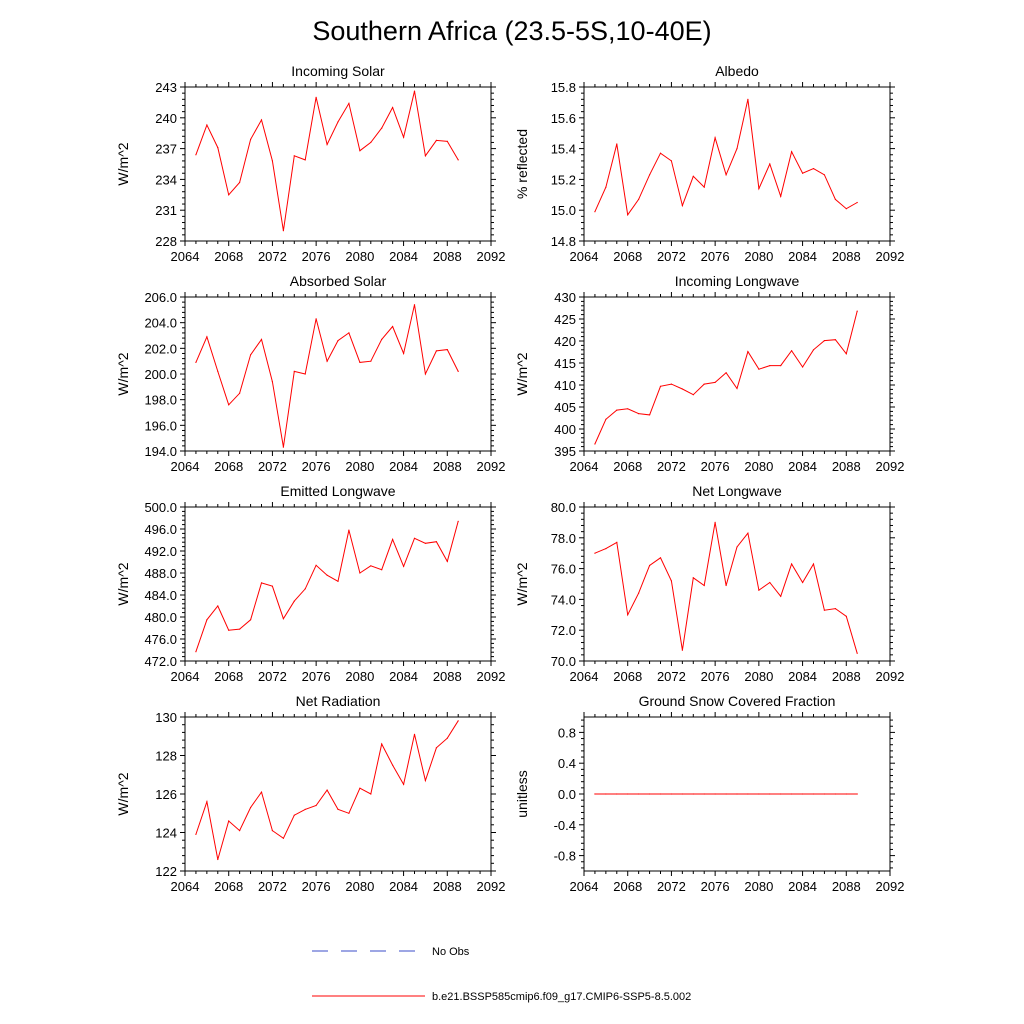 This screenshot has height=1024, width=1024. What do you see at coordinates (166, 241) in the screenshot?
I see `y-tick-label: 228` at bounding box center [166, 241].